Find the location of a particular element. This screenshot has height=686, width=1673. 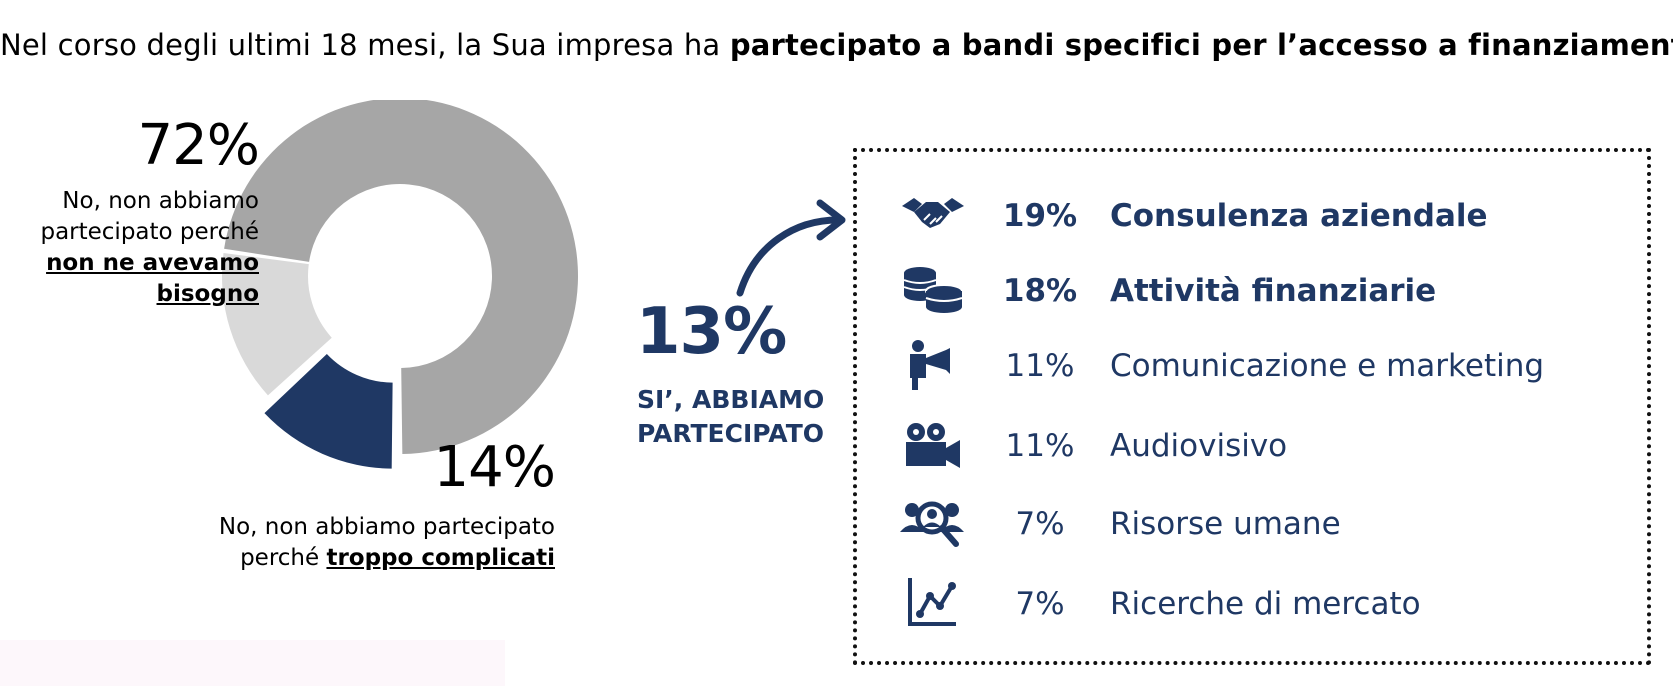

caption-line: PARTECIPATO is located at coordinates (731, 433).